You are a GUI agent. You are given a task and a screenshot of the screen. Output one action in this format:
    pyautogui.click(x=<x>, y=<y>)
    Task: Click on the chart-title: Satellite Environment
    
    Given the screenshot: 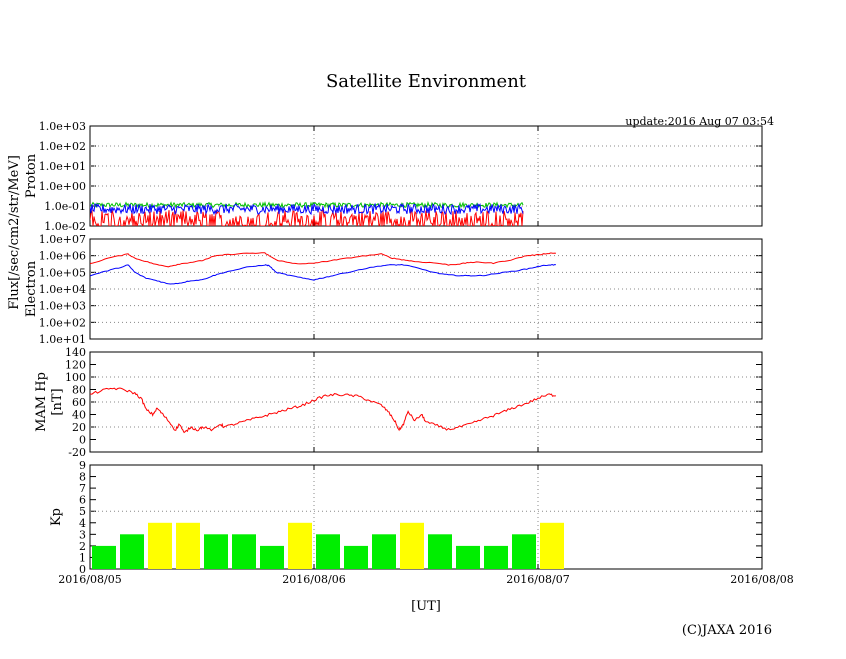 What is the action you would take?
    pyautogui.click(x=426, y=81)
    